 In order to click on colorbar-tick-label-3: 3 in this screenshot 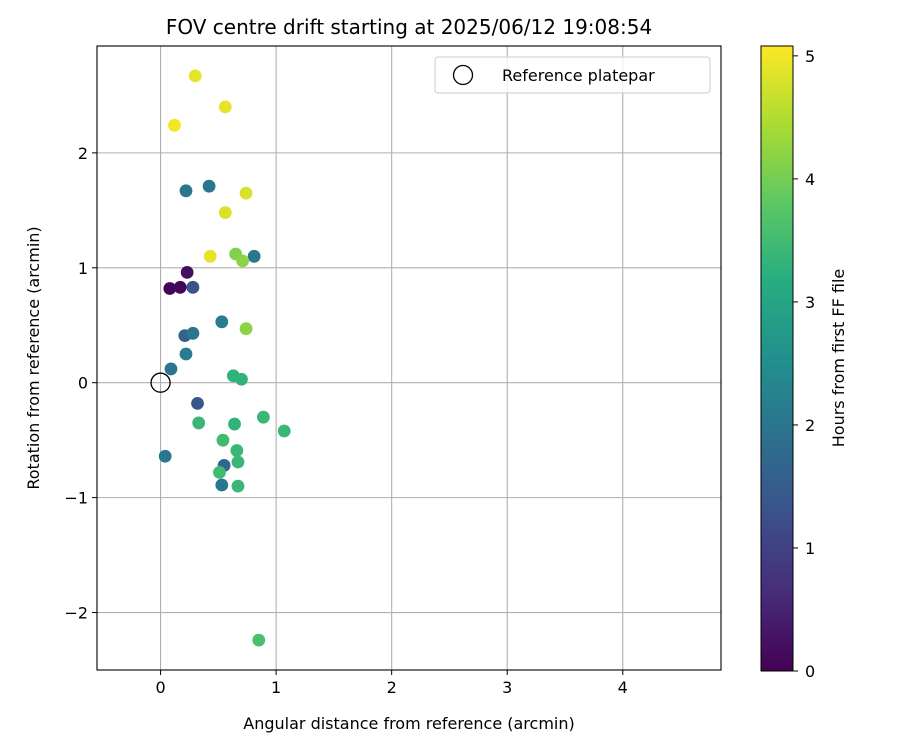, I will do `click(810, 302)`.